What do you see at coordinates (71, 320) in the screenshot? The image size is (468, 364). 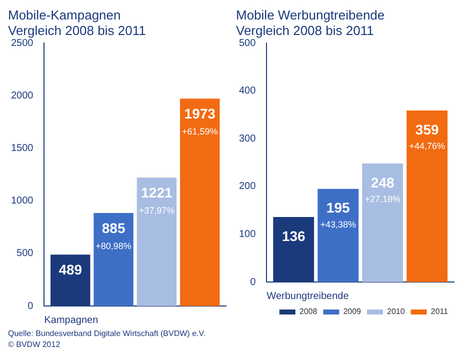 I see `x-axis-title: Kampagnen` at bounding box center [71, 320].